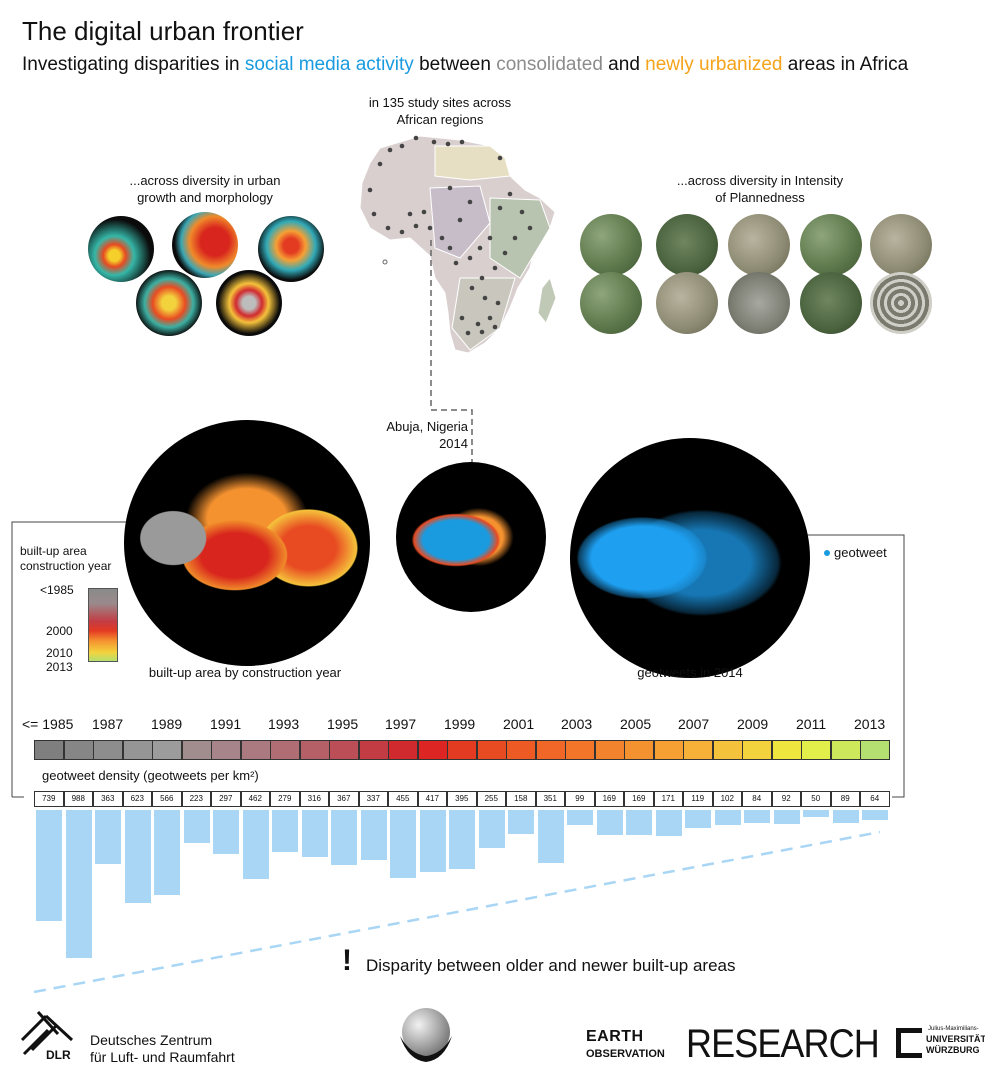  I want to click on density-value-label: 171, so click(668, 799).